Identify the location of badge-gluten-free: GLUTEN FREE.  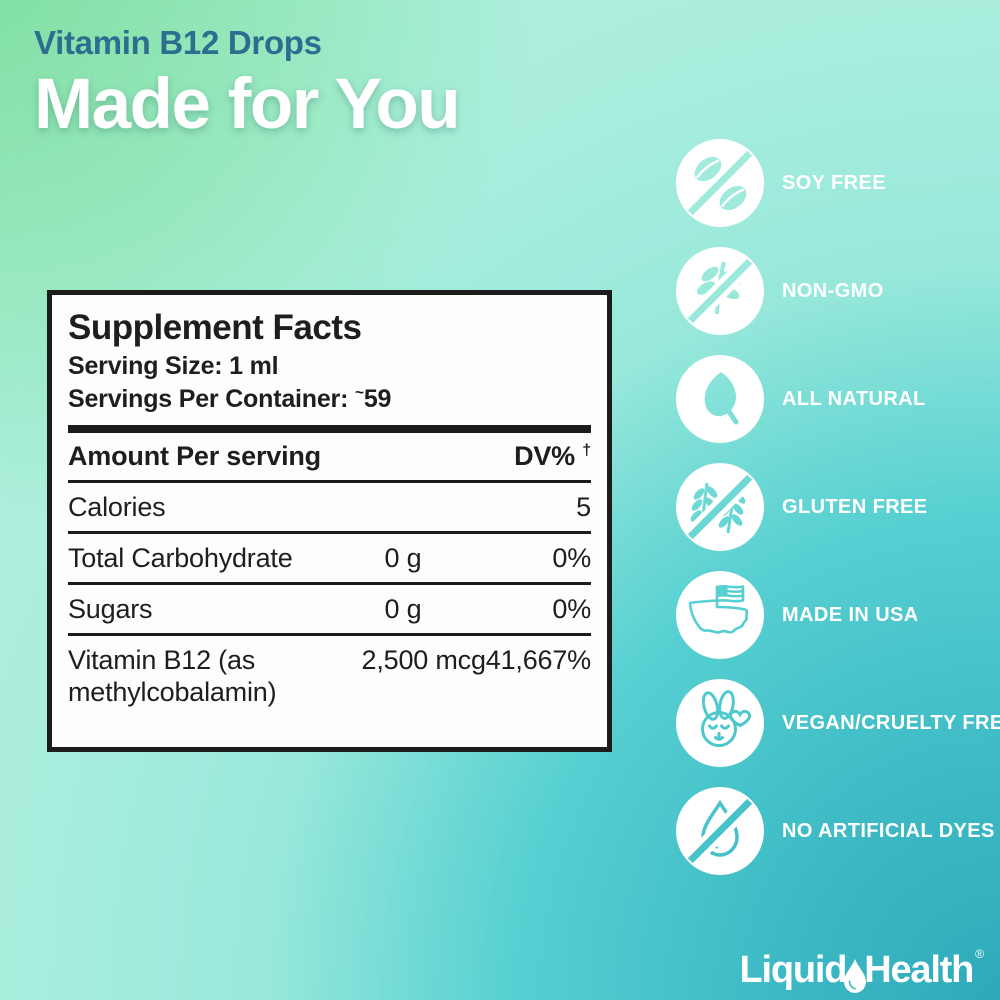
(838, 507).